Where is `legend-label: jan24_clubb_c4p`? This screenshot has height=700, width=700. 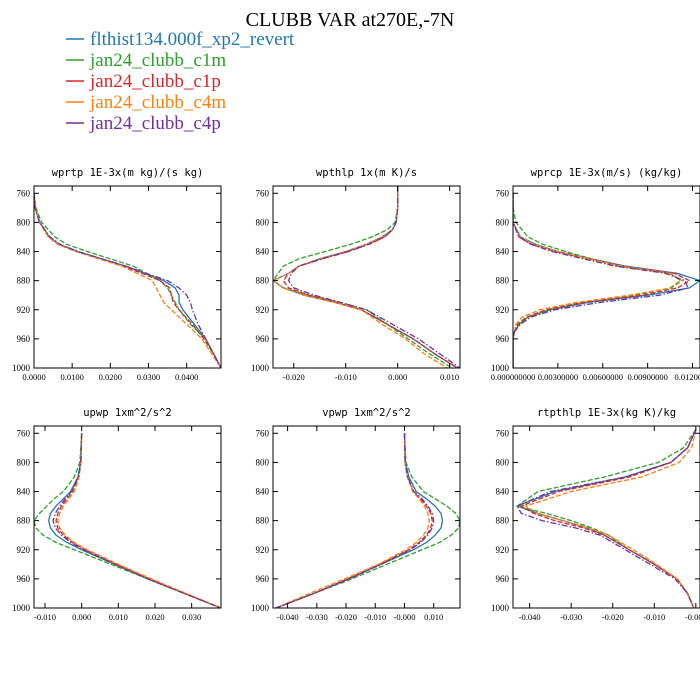
legend-label: jan24_clubb_c4p is located at coordinates (155, 123).